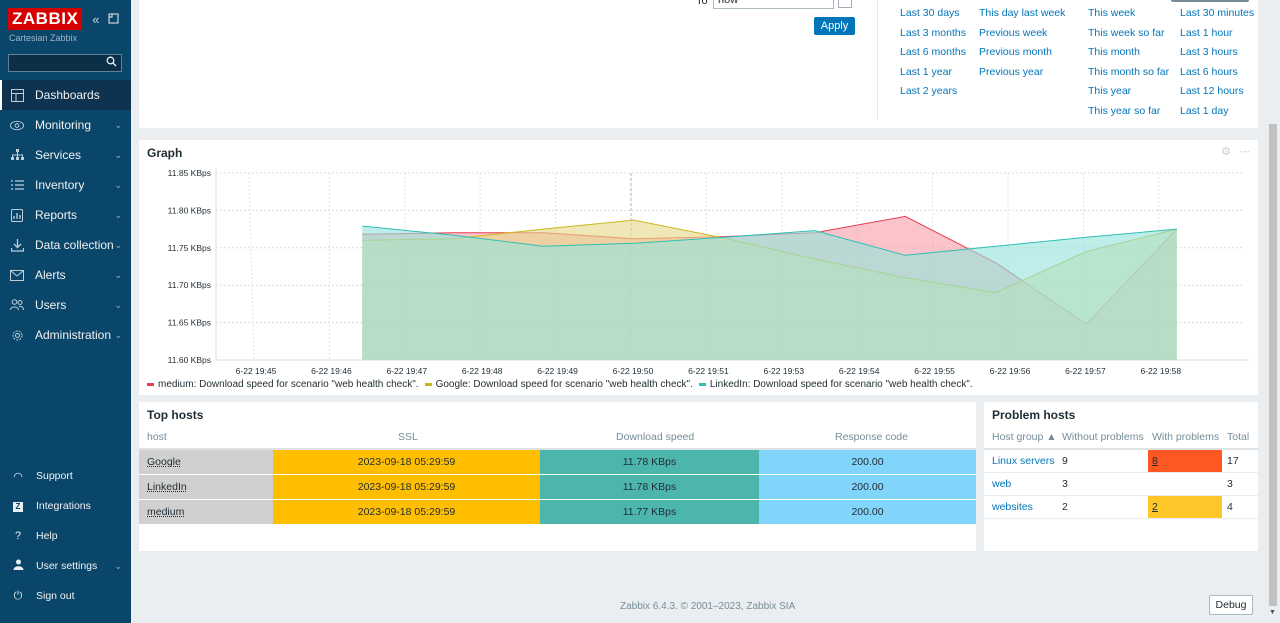  Describe the element at coordinates (65, 275) in the screenshot. I see `menu-item-alerts: Alerts ⌄` at that location.